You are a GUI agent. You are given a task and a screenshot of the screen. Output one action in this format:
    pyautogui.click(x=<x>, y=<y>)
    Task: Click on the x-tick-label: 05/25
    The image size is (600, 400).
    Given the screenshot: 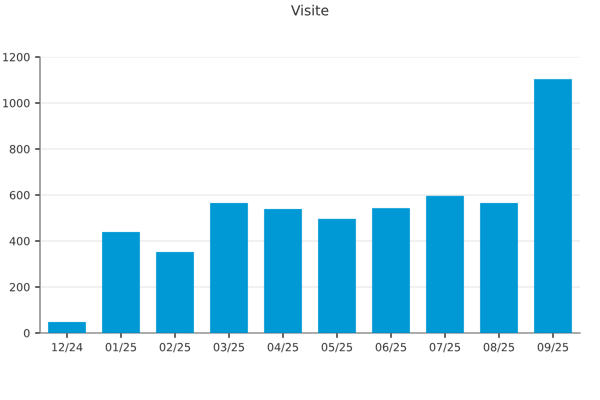 What is the action you would take?
    pyautogui.click(x=337, y=347)
    